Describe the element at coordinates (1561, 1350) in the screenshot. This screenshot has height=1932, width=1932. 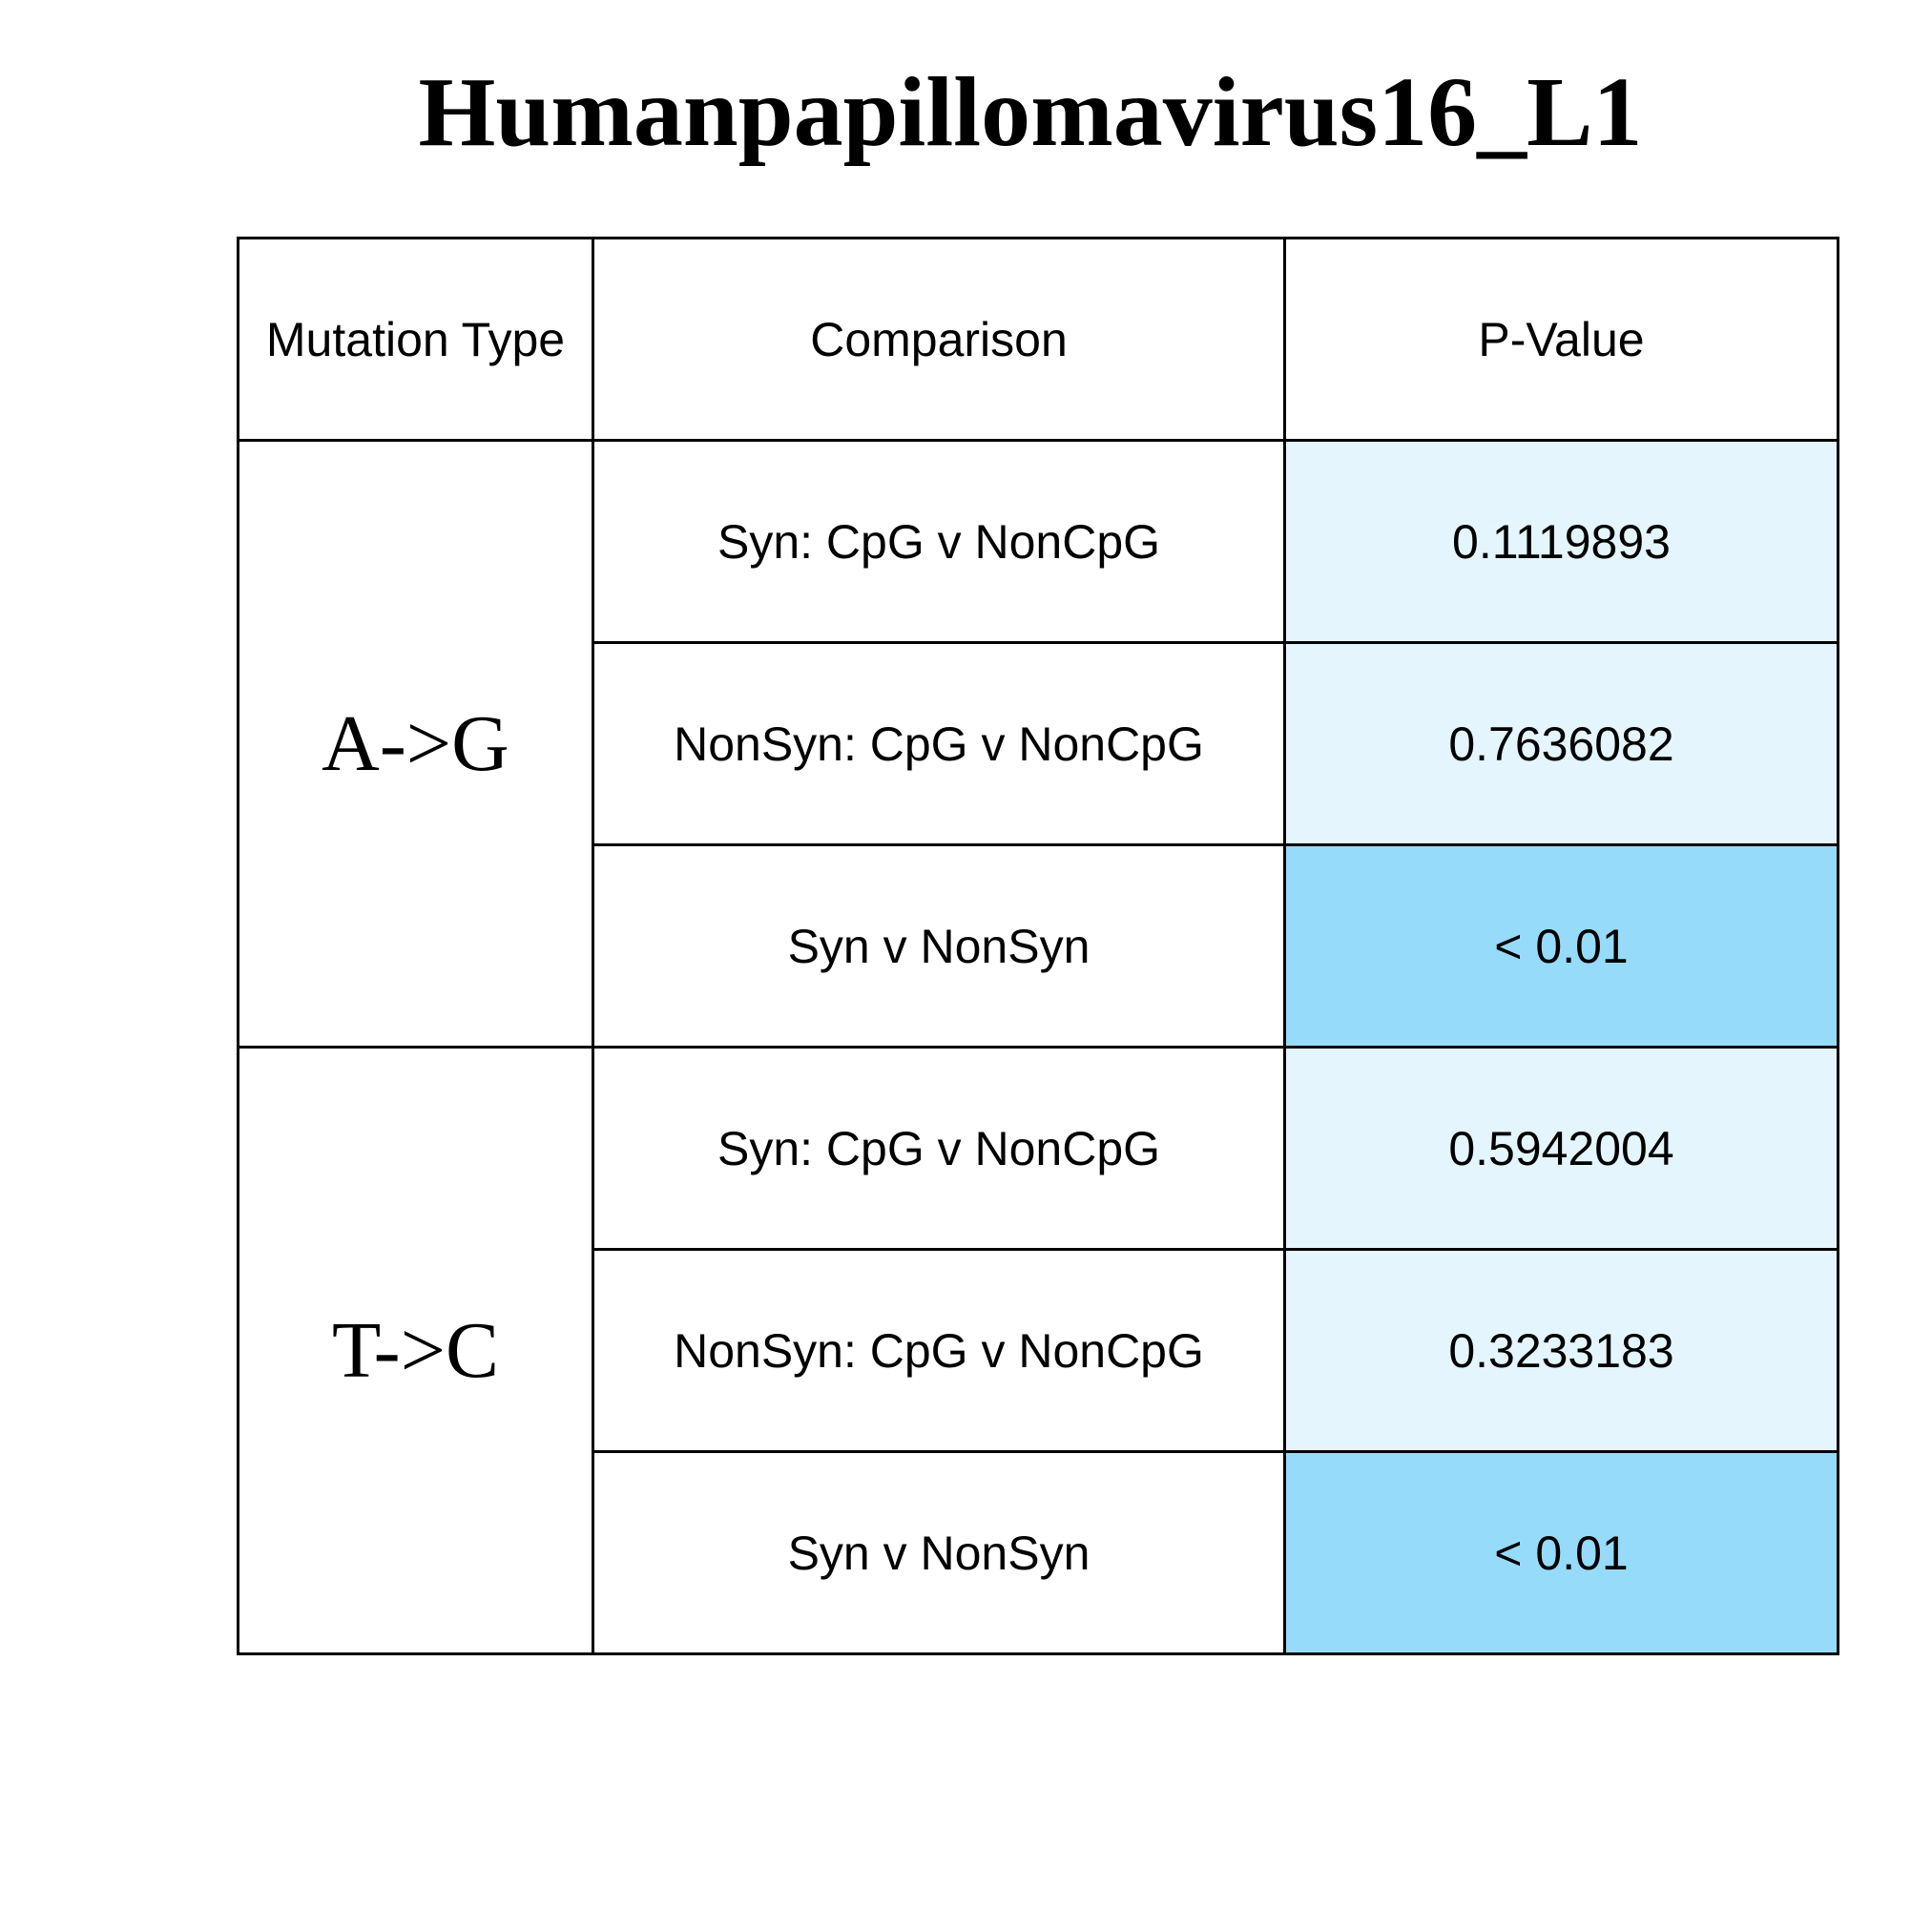
I see `p-value-cell: 0.3233183` at that location.